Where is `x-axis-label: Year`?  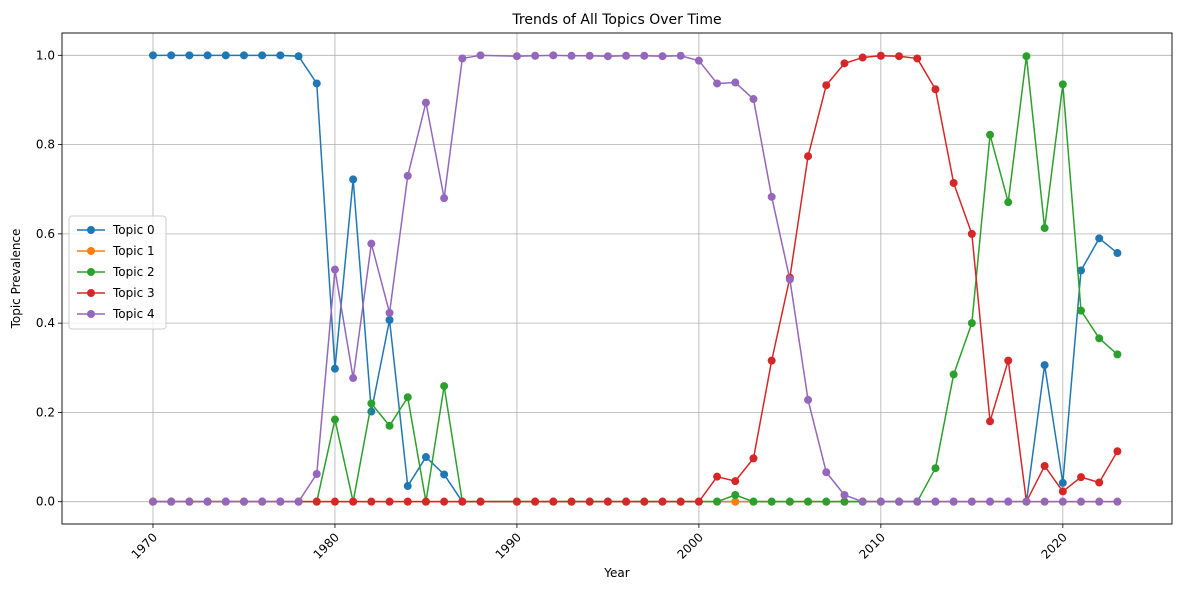 x-axis-label: Year is located at coordinates (616, 573).